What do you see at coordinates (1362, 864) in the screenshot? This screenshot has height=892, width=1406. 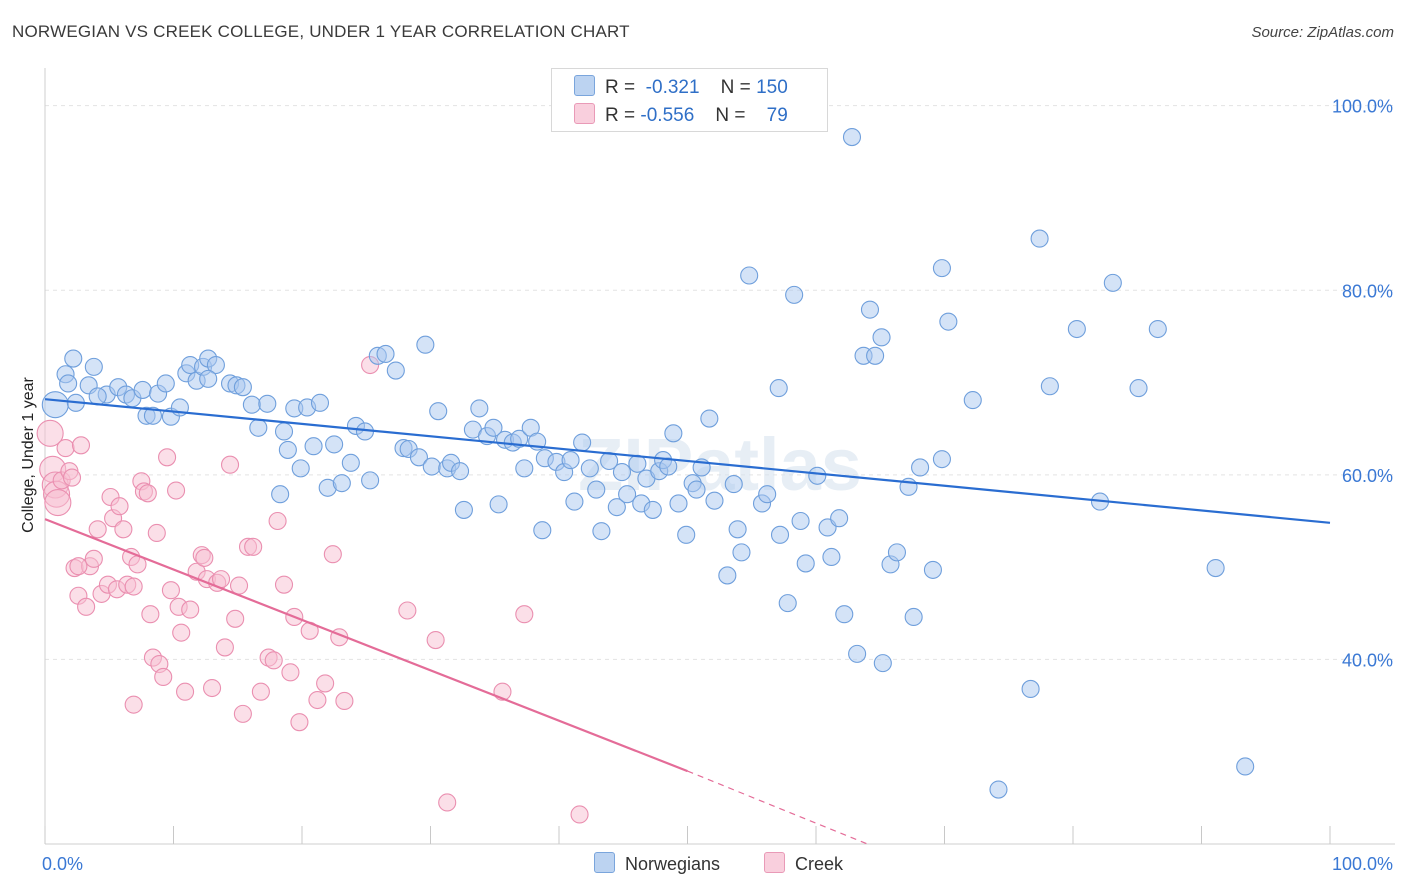 I see `x-tick-label: 100.0%` at bounding box center [1362, 864].